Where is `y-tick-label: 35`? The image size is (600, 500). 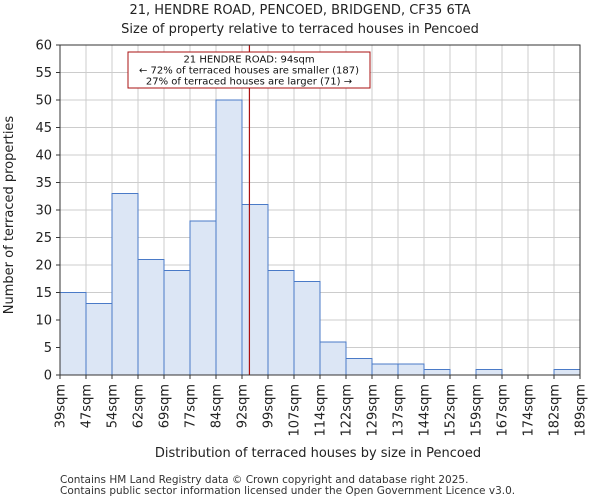
y-tick-label: 35 is located at coordinates (43, 183).